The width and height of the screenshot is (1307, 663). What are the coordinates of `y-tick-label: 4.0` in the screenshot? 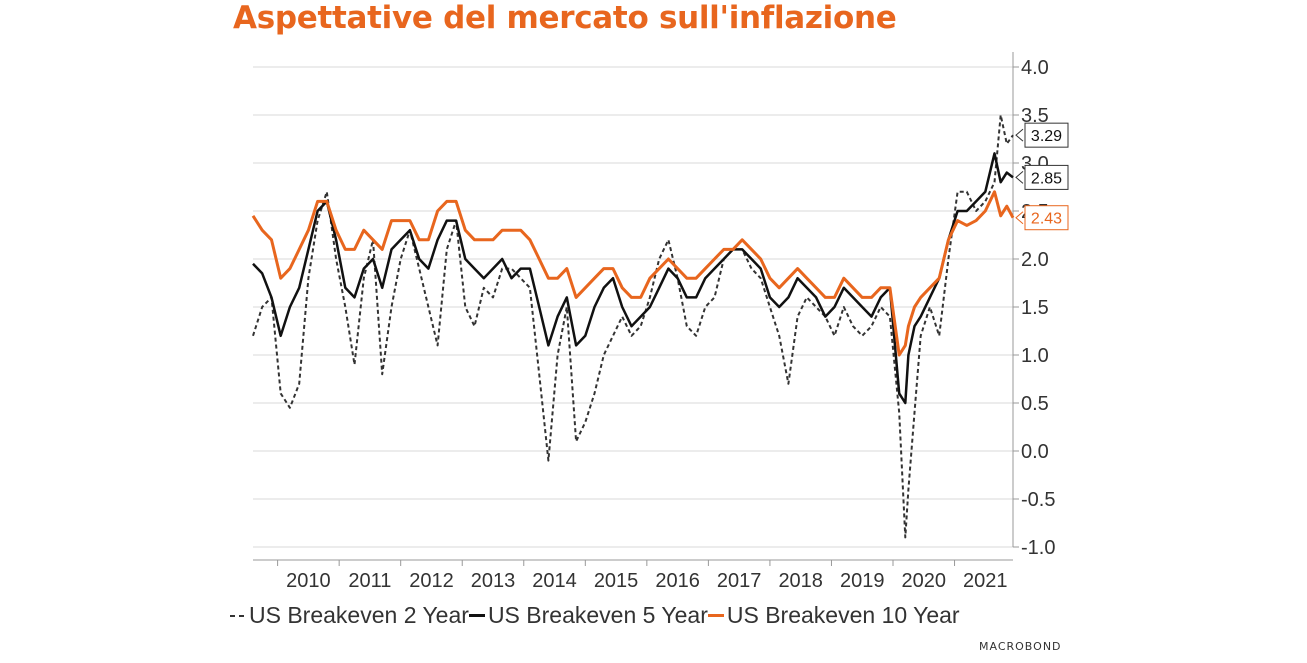 It's located at (1035, 68).